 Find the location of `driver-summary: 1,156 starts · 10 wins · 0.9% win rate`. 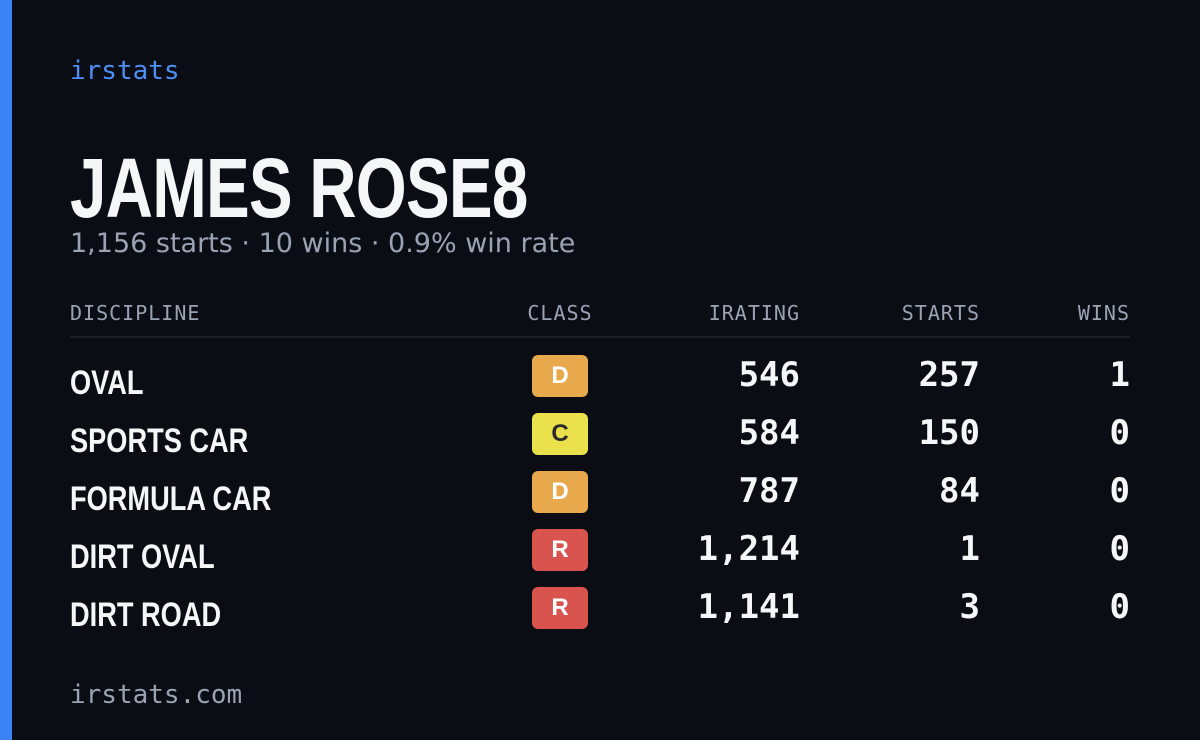

driver-summary: 1,156 starts · 10 wins · 0.9% win rate is located at coordinates (323, 243).